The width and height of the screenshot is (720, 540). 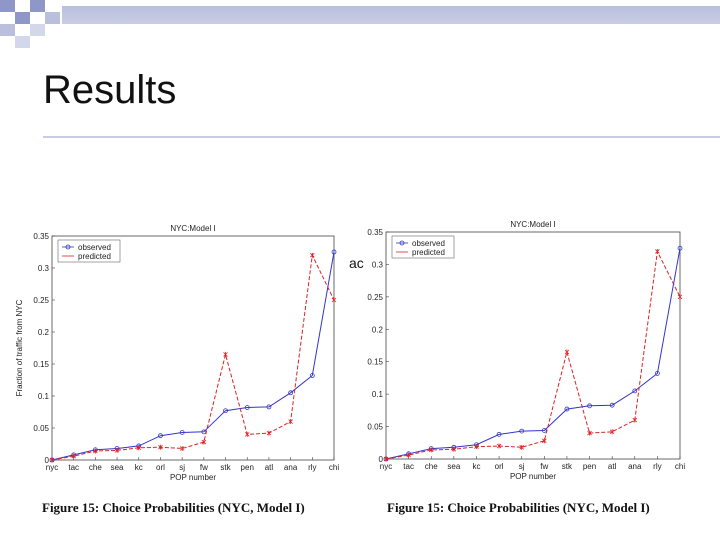 I want to click on fig2-x-tick-label: sea, so click(x=453, y=466).